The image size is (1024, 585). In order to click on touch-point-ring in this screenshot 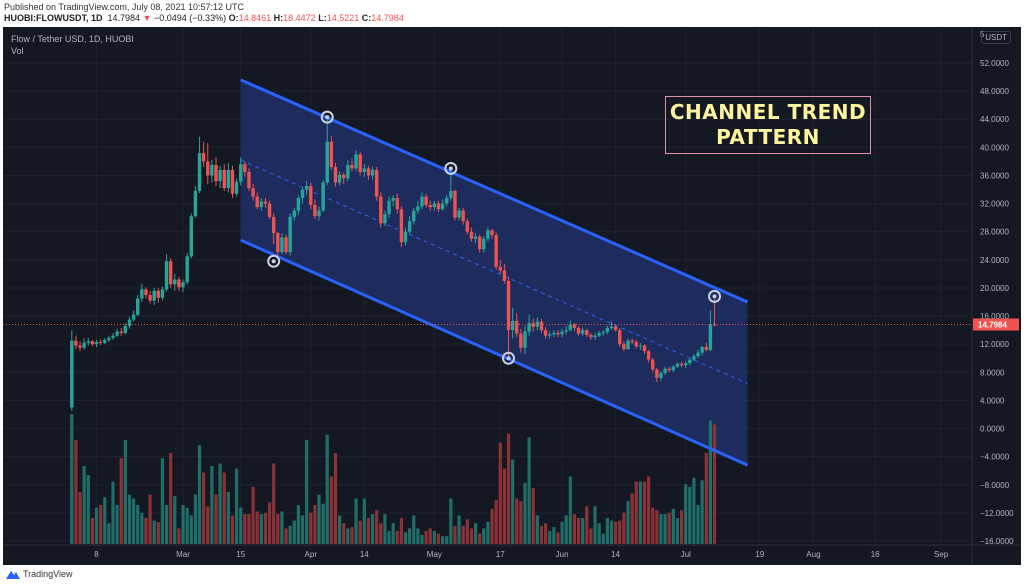, I will do `click(327, 117)`.